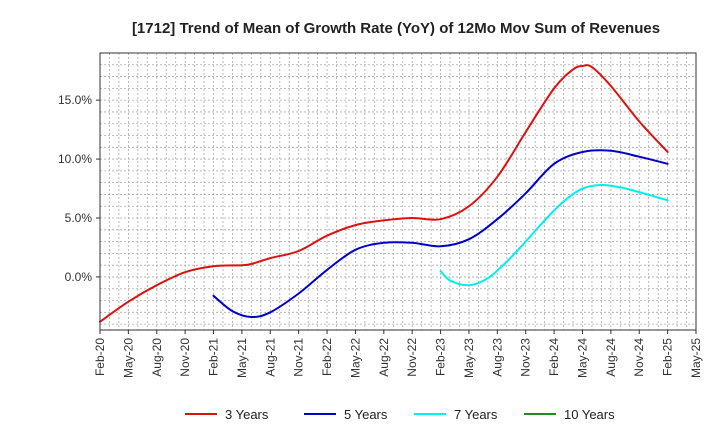  I want to click on x-tick-label: Nov-23, so click(526, 357).